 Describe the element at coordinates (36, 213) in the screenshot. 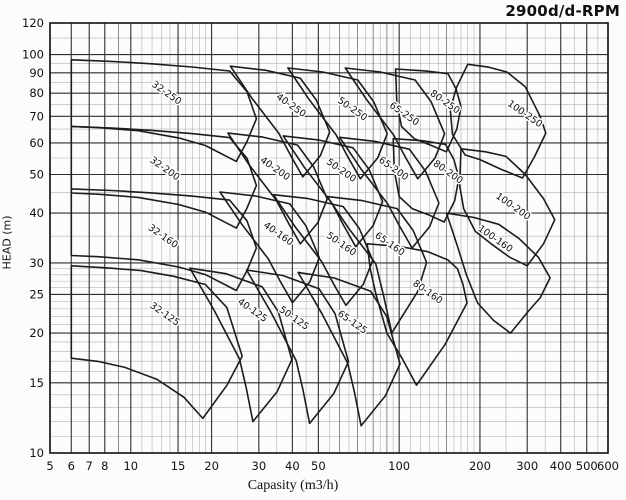

I see `y-tick-label: 40` at that location.